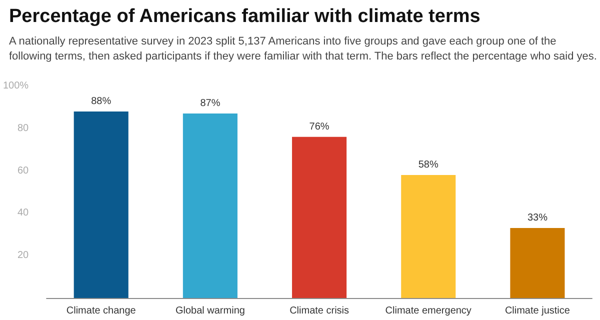 The width and height of the screenshot is (600, 320). Describe the element at coordinates (23, 128) in the screenshot. I see `y-tick-label: 80` at that location.